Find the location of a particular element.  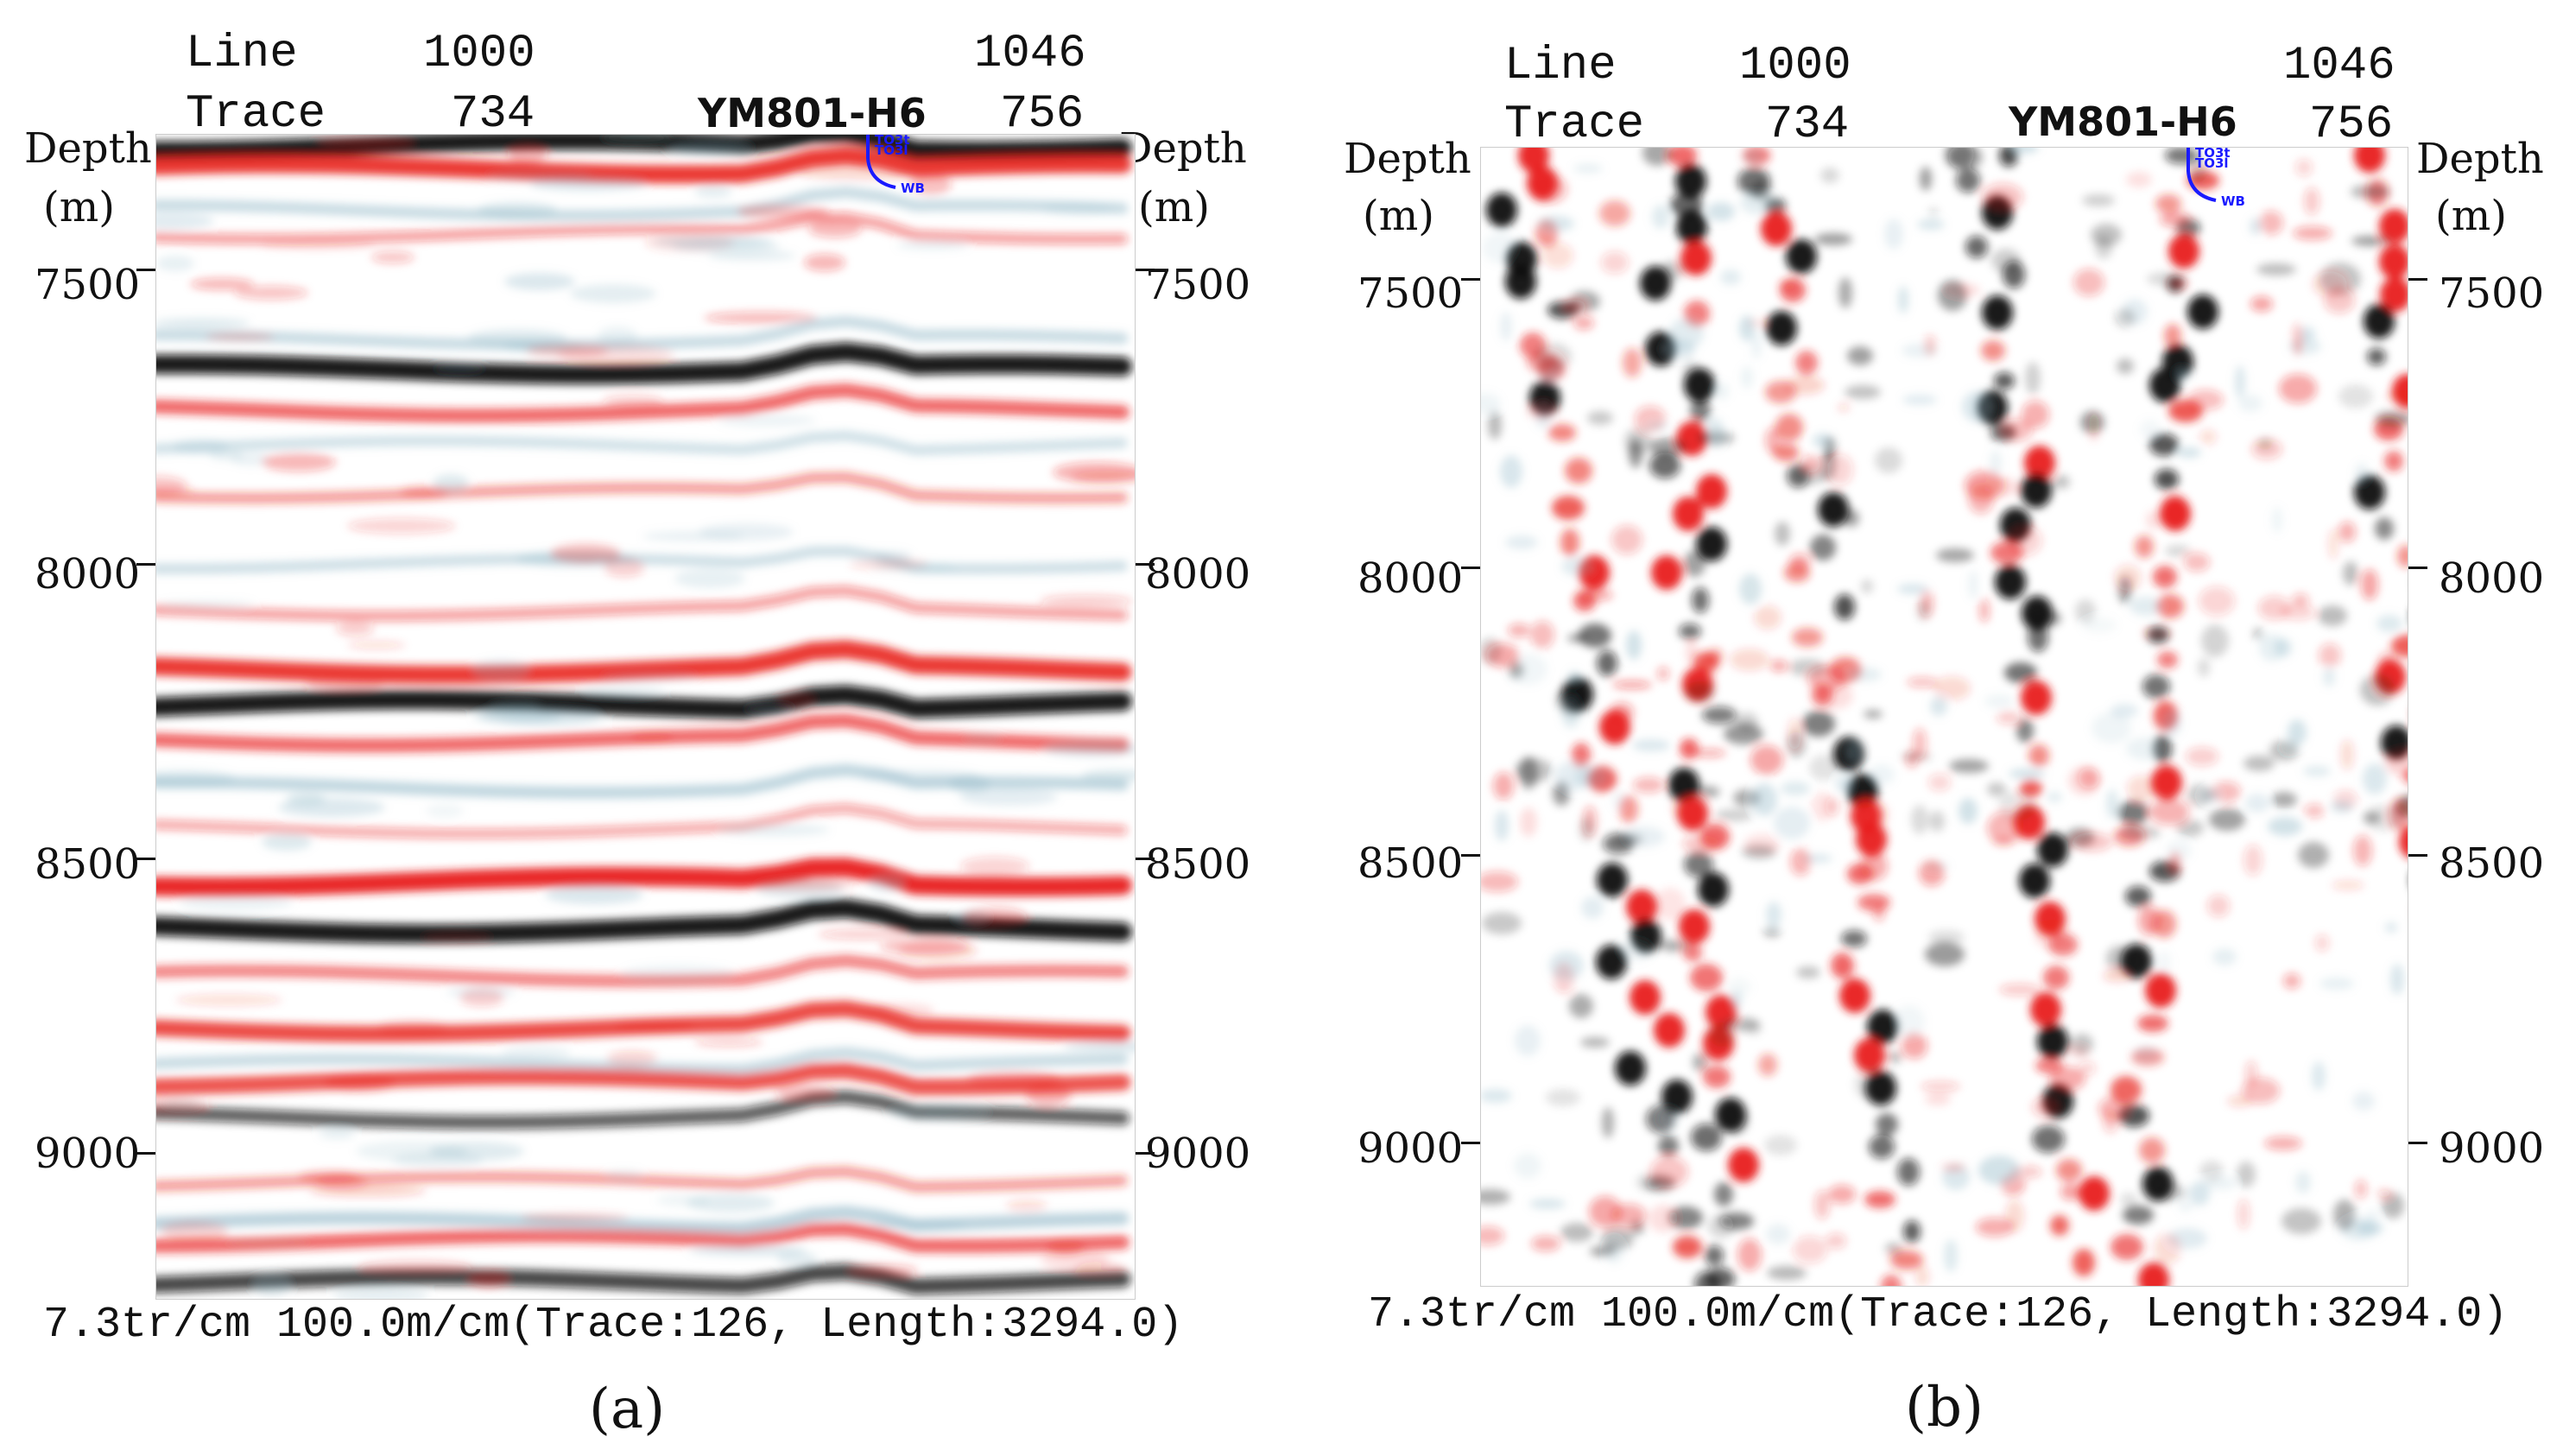

depth-unit-left: (m) is located at coordinates (79, 207).